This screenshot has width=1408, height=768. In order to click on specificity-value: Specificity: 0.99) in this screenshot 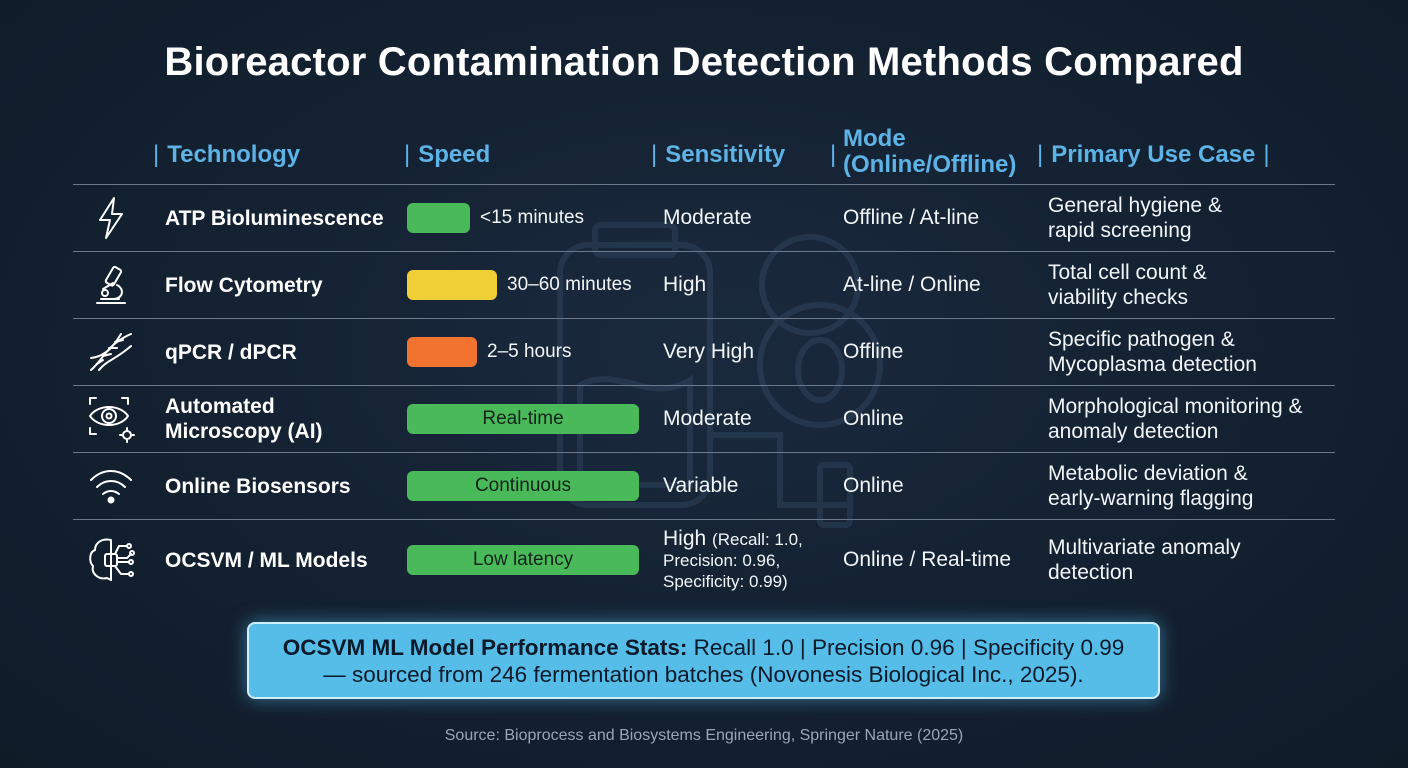, I will do `click(725, 581)`.